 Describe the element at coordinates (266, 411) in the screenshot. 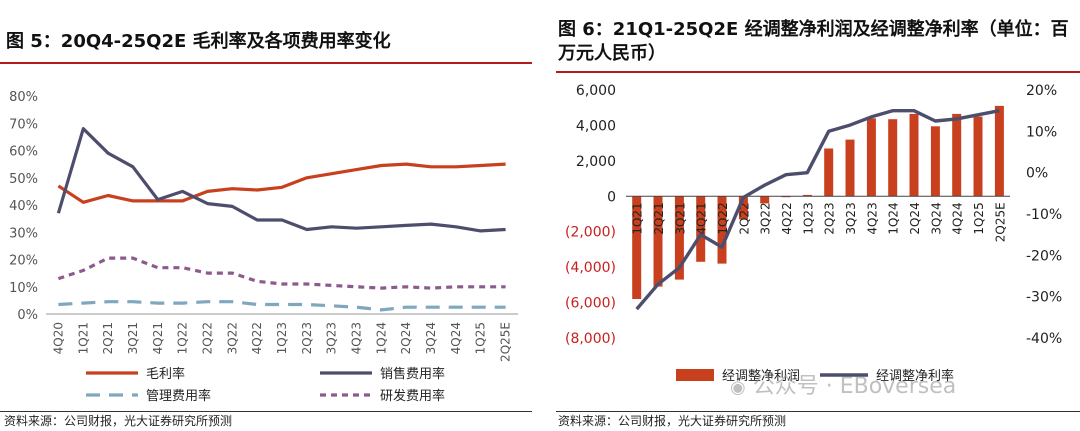

I see `left-source-rule` at that location.